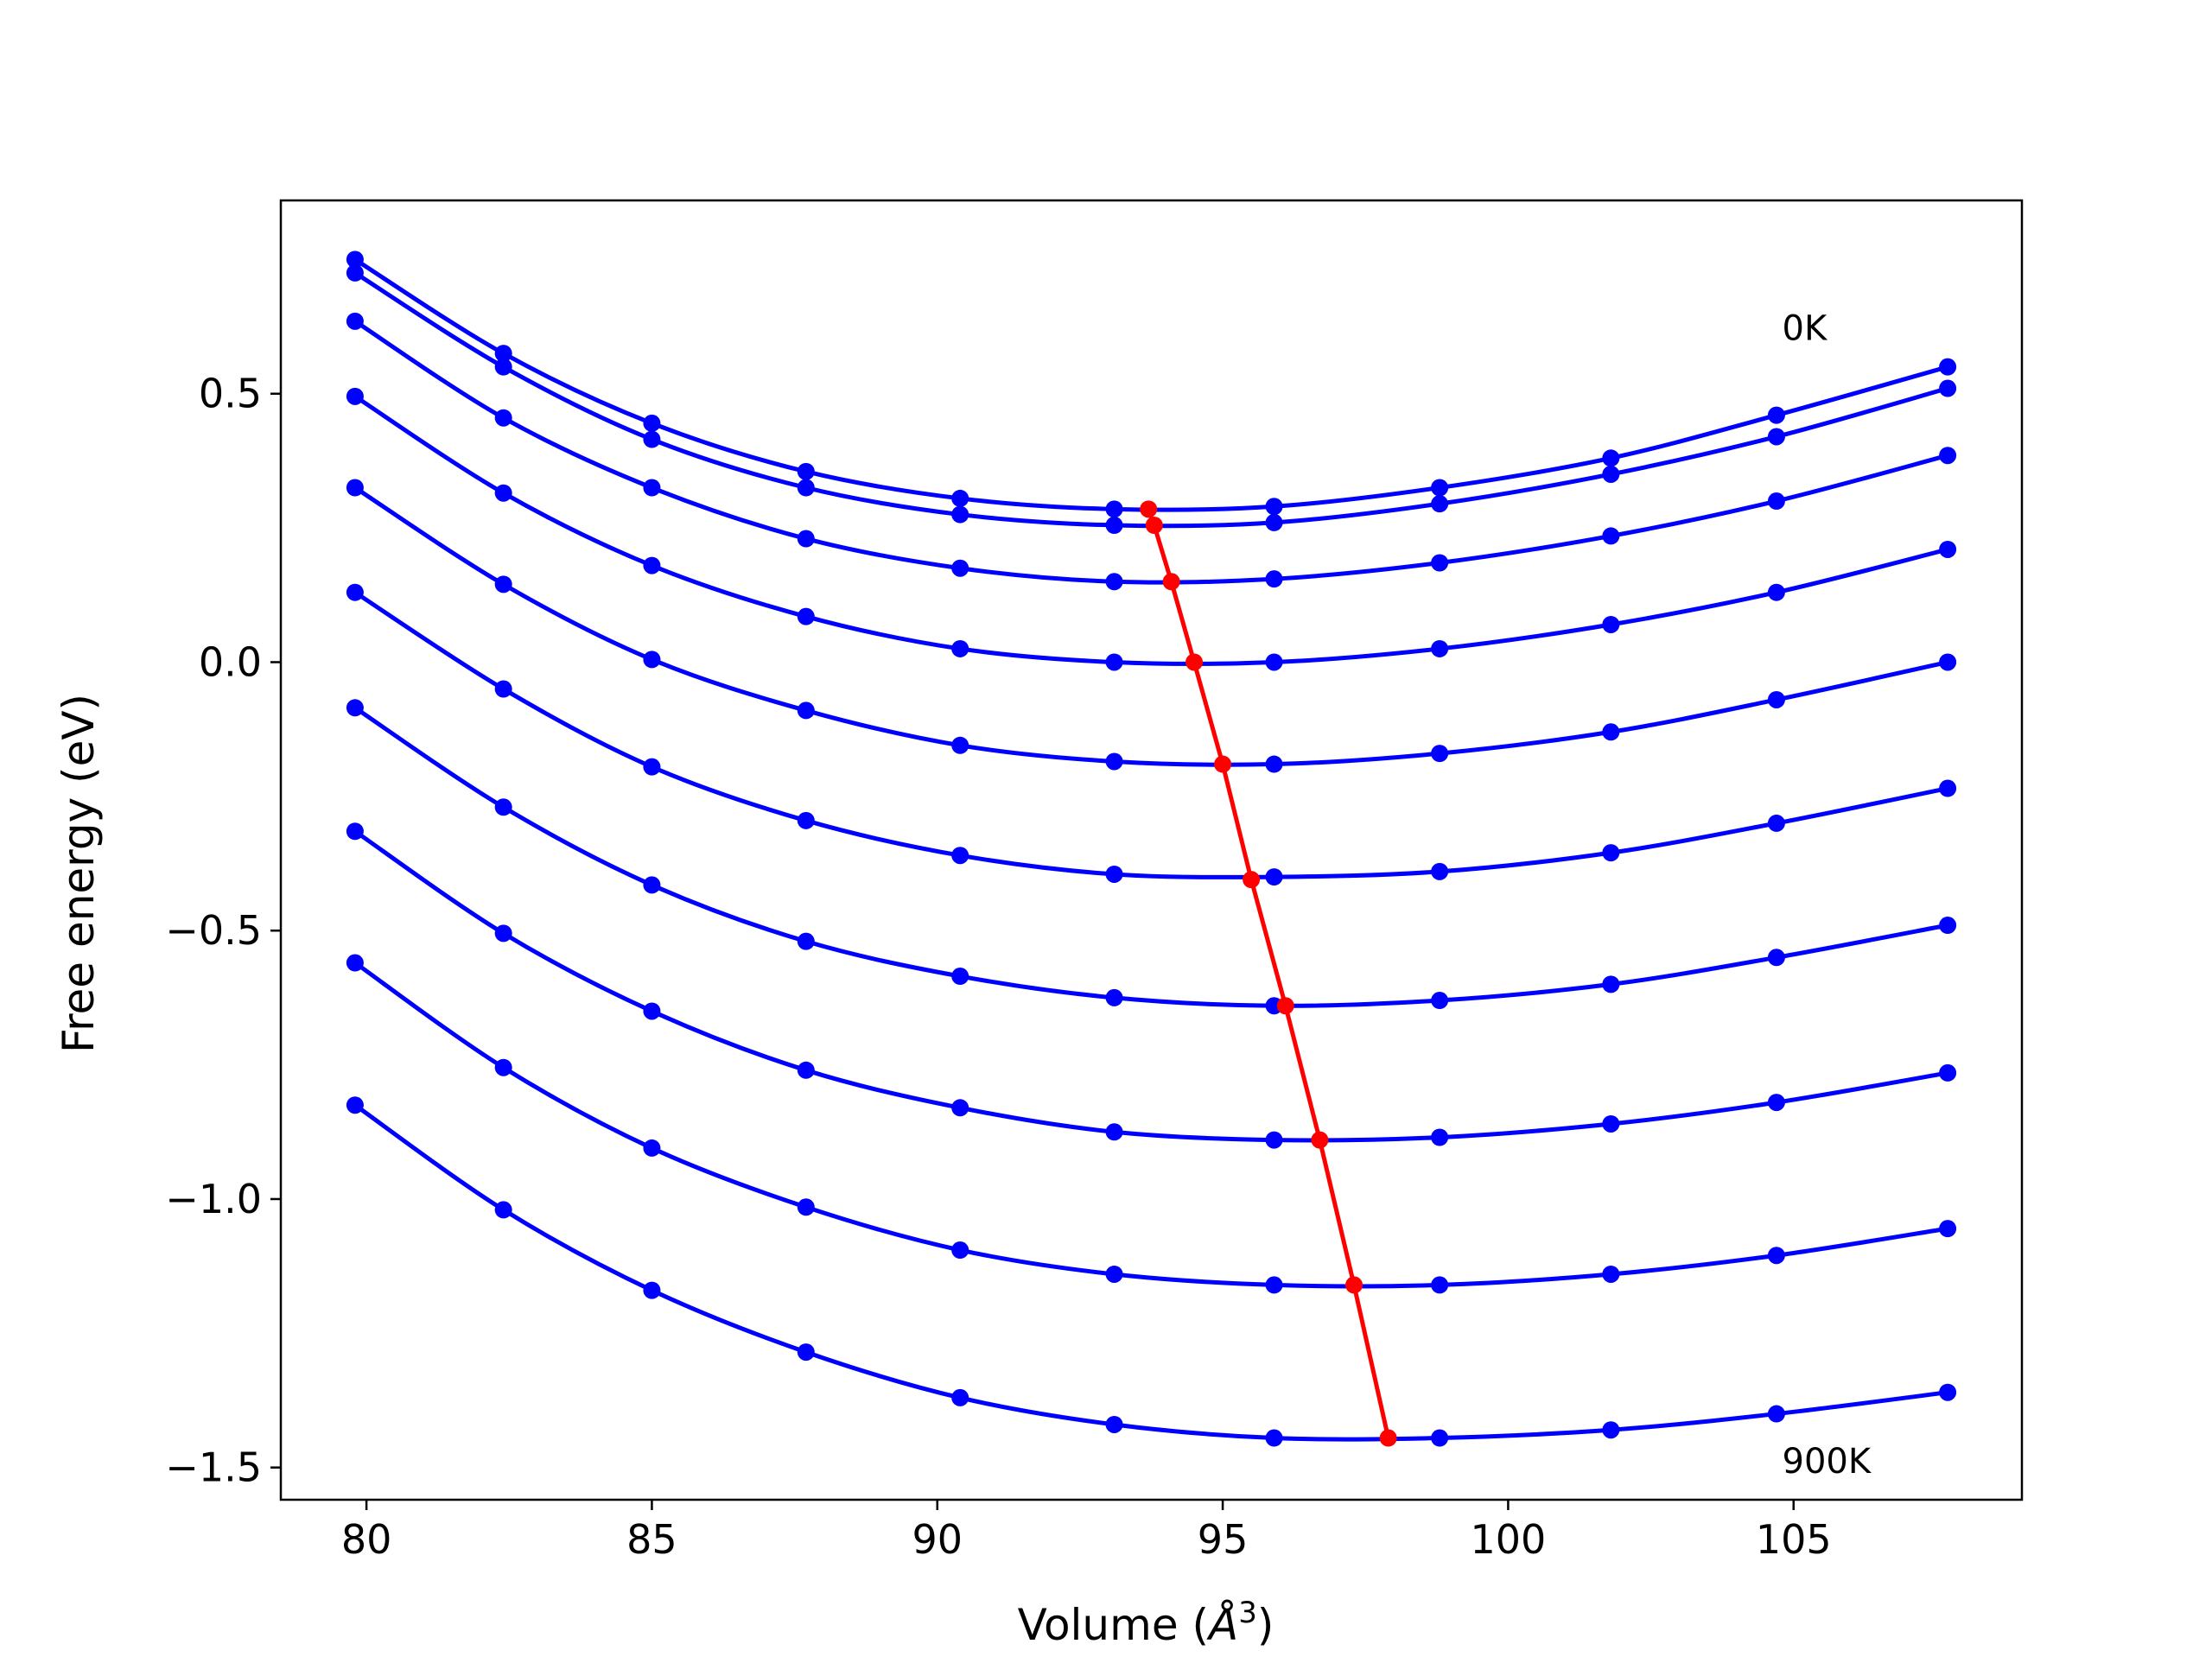  What do you see at coordinates (1222, 1625) in the screenshot?
I see `x-axis-label-symbol: Å` at bounding box center [1222, 1625].